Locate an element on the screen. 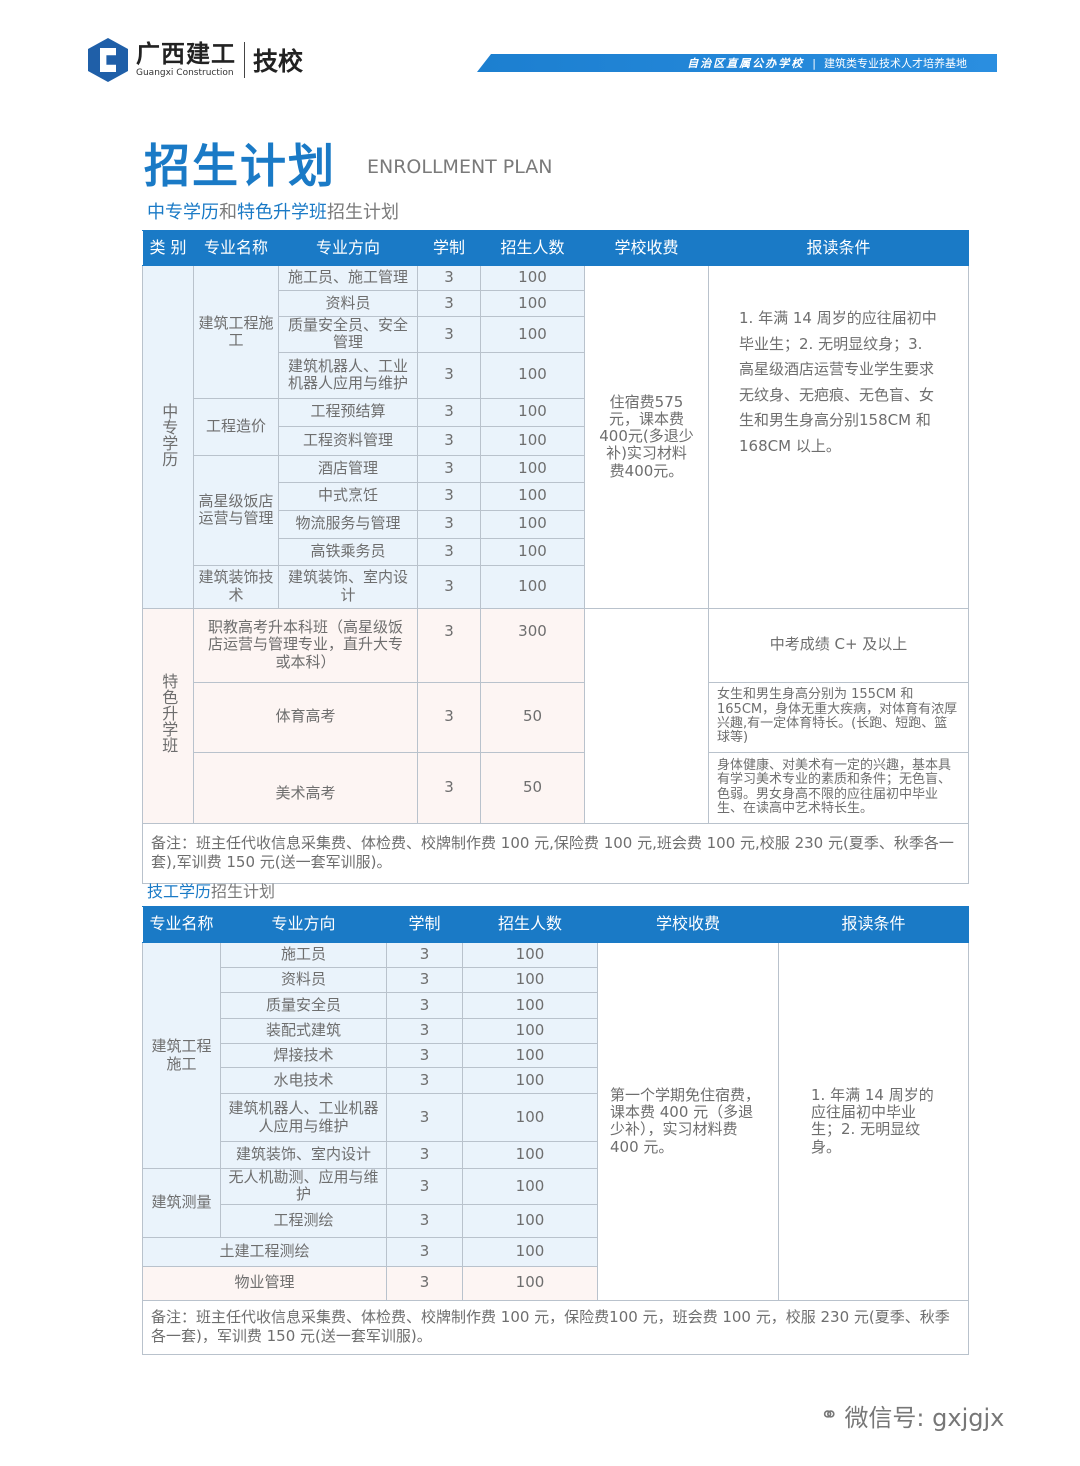 The image size is (1080, 1466). table-row: 高星级饭店运营与管理 酒店管理 3 100 is located at coordinates (556, 510).